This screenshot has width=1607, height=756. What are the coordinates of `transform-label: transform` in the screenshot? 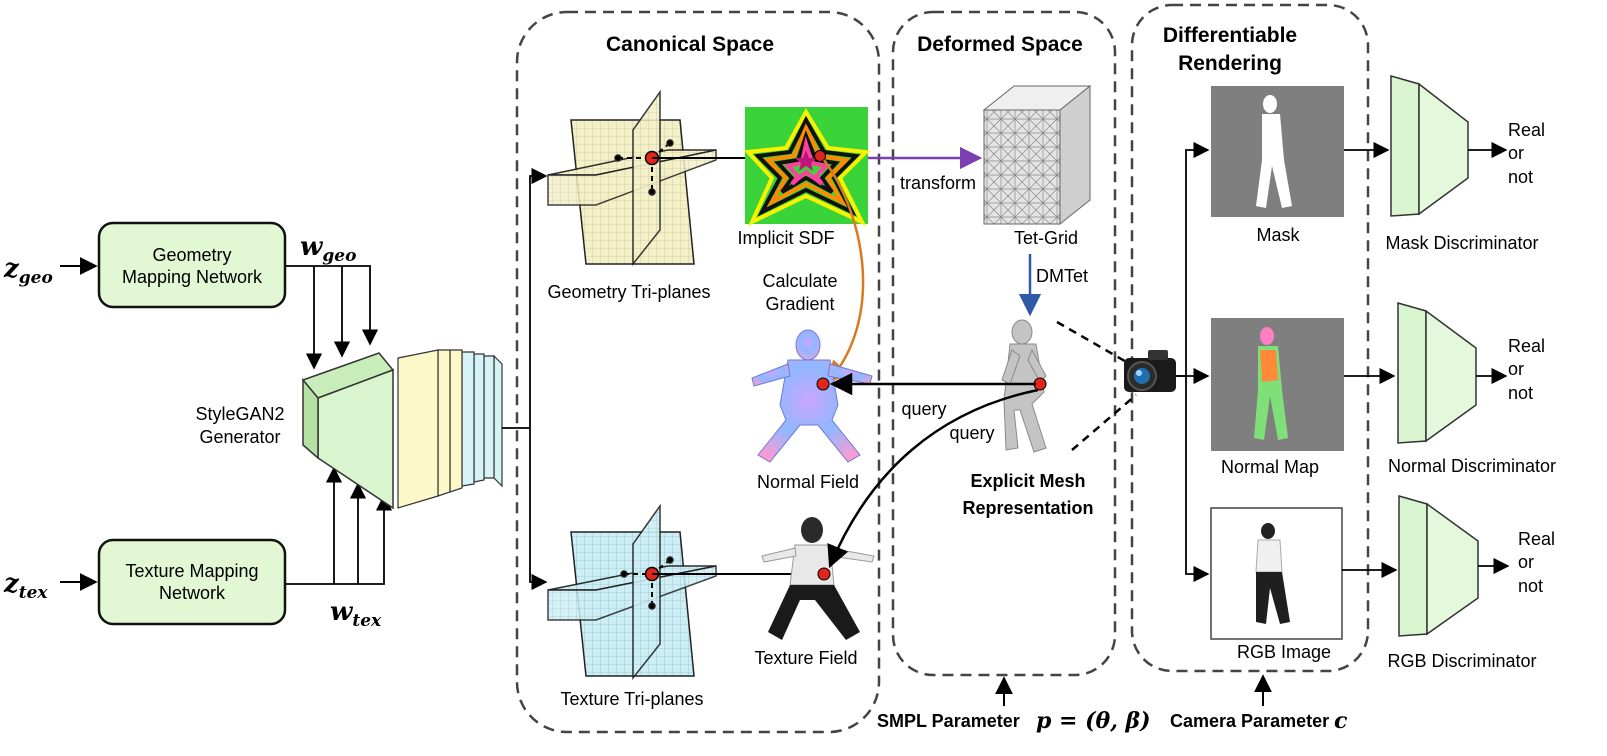 It's located at (938, 183).